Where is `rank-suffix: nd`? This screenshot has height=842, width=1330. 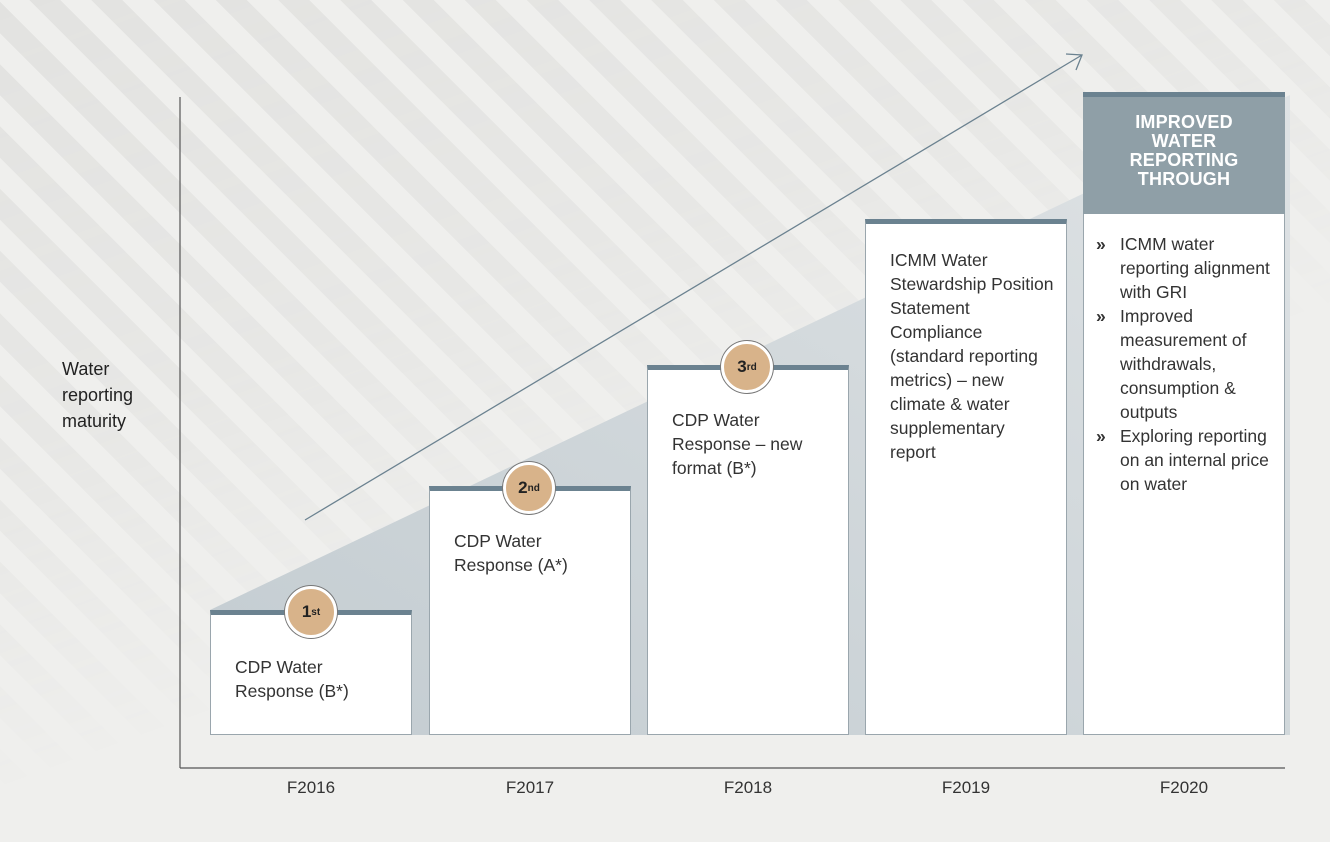 rank-suffix: nd is located at coordinates (533, 488).